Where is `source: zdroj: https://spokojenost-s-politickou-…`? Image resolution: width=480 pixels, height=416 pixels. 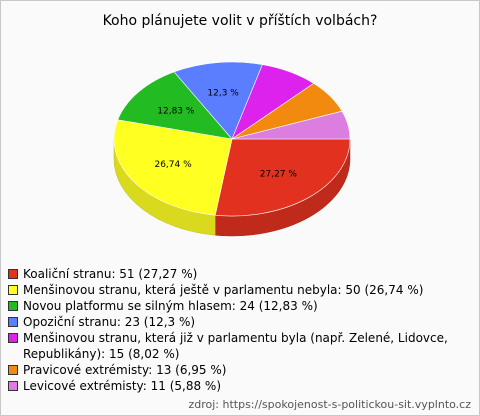
source: zdroj: https://spokojenost-s-politickou-… is located at coordinates (329, 404).